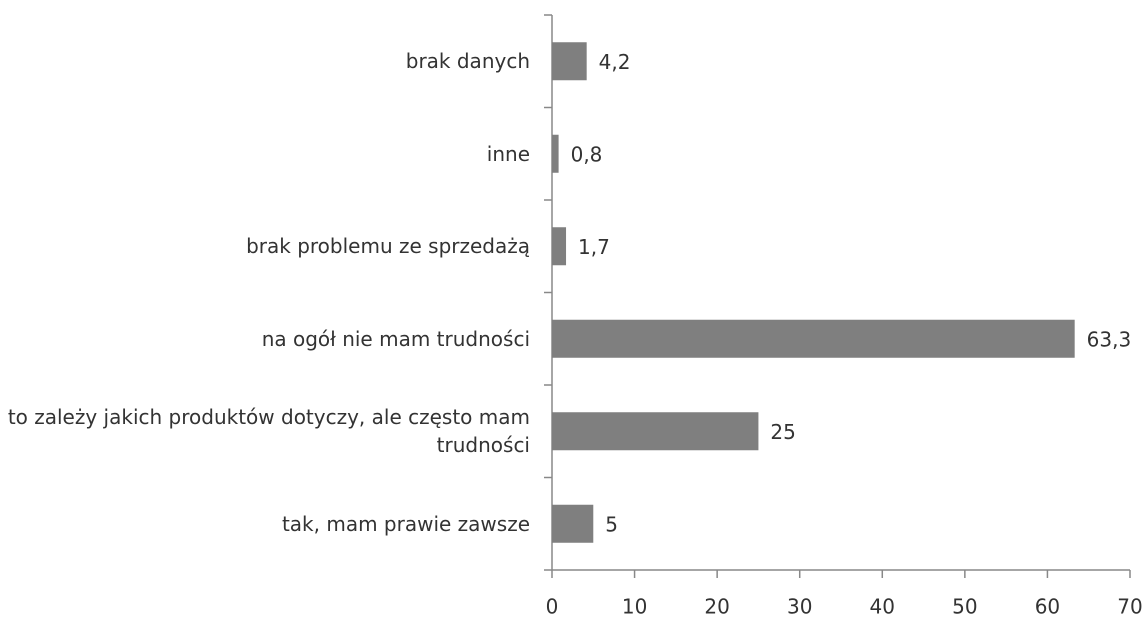 Image resolution: width=1147 pixels, height=621 pixels. Describe the element at coordinates (1109, 339) in the screenshot. I see `data-label: 63,3` at that location.